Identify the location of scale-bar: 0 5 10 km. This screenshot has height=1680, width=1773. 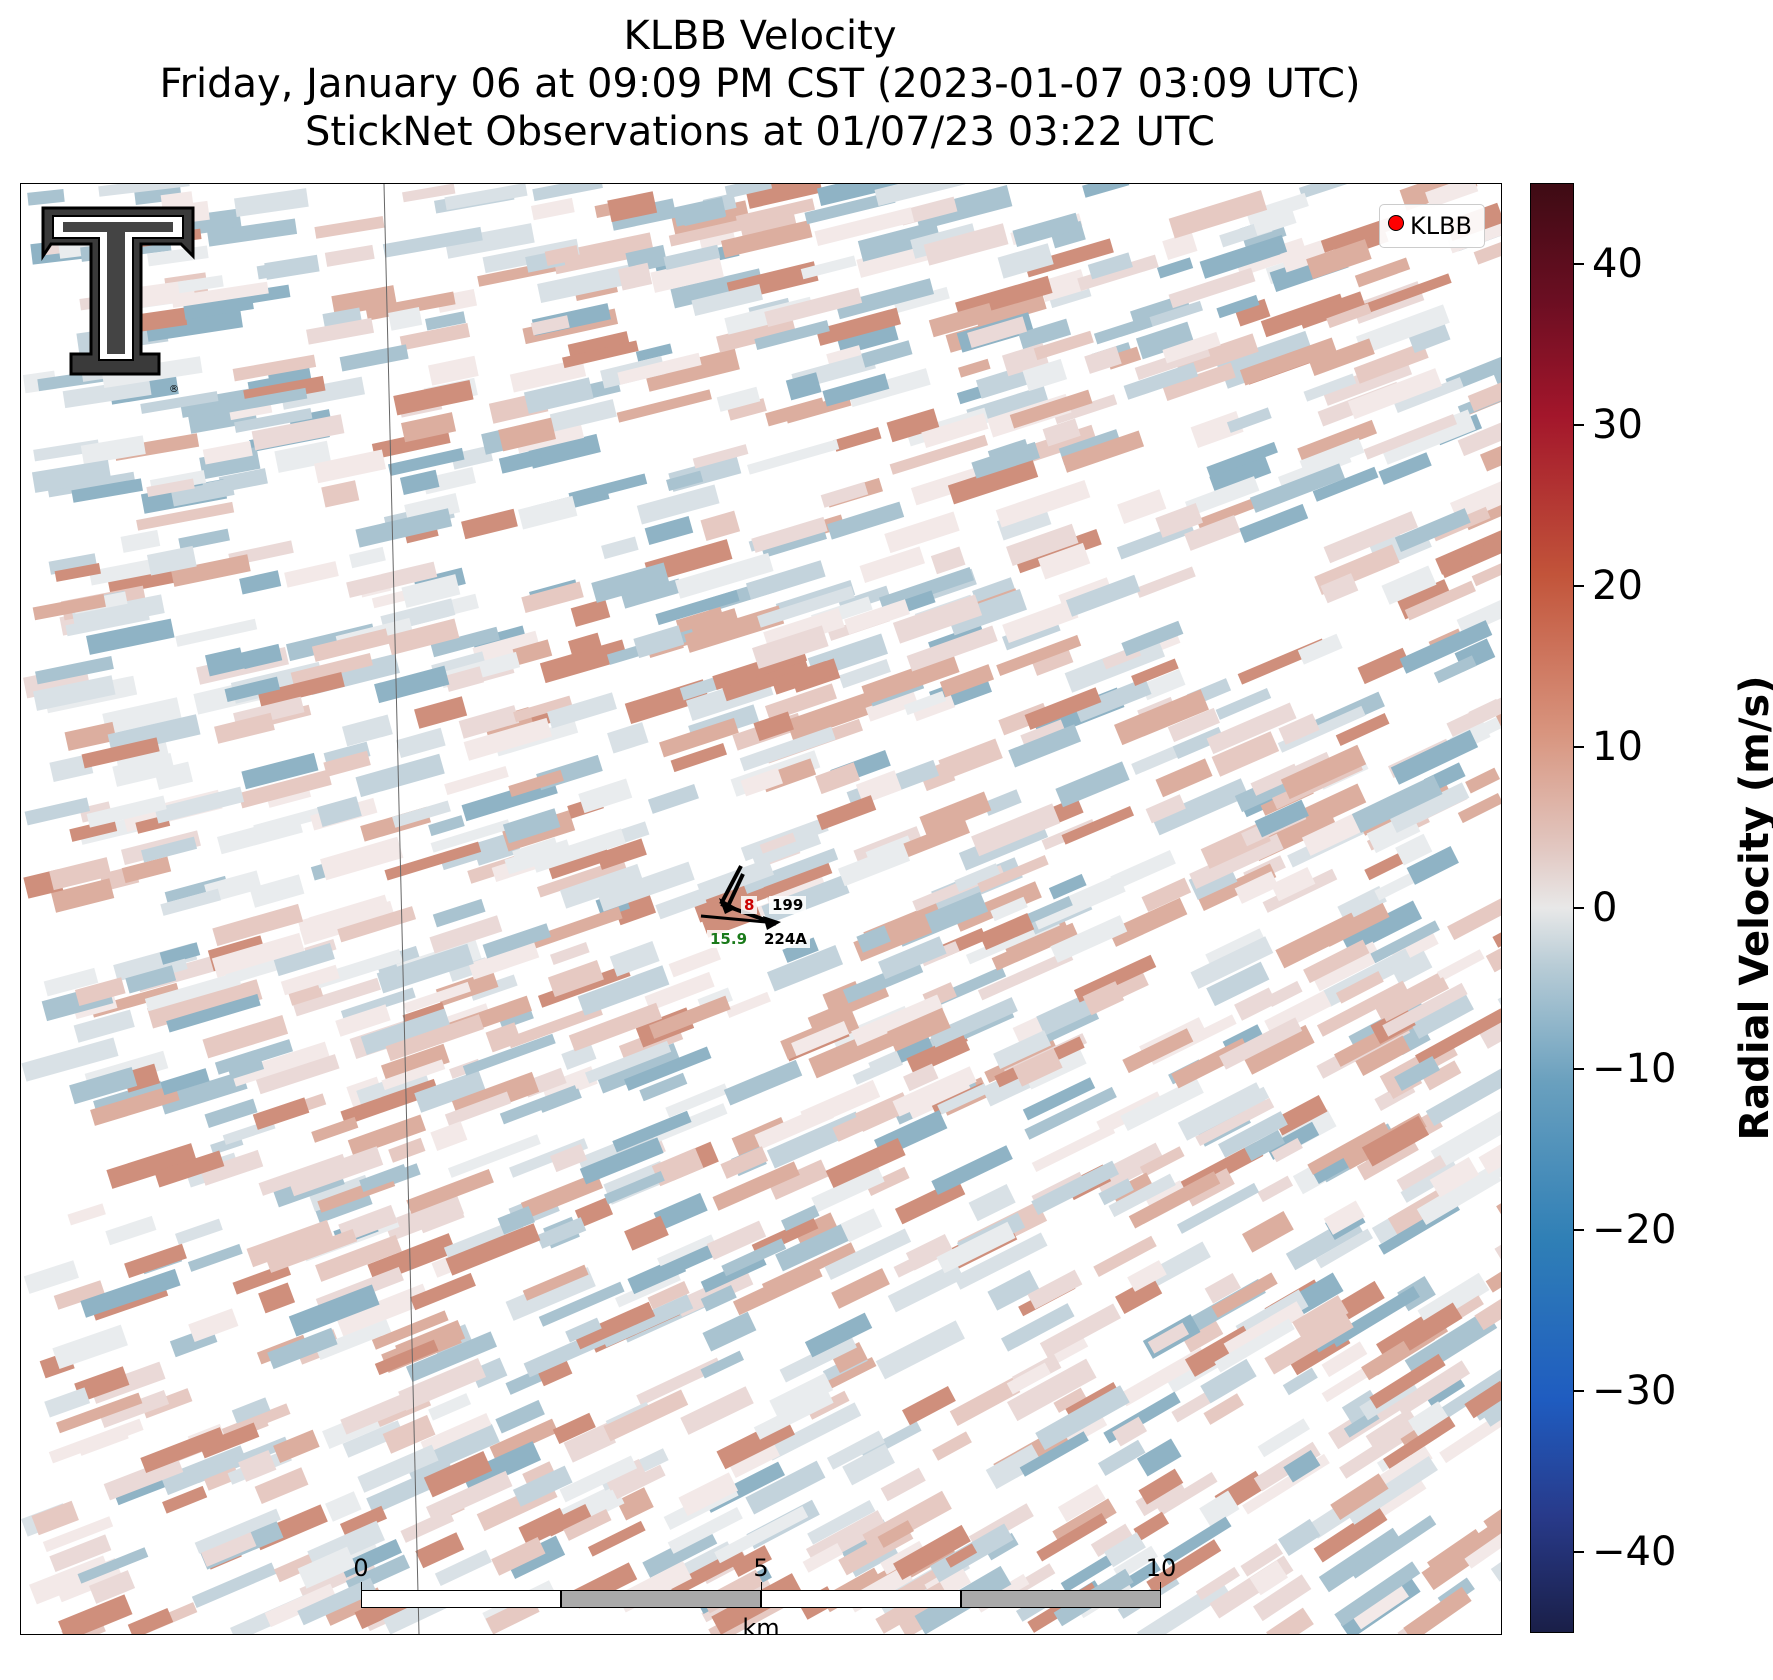
(764, 1594).